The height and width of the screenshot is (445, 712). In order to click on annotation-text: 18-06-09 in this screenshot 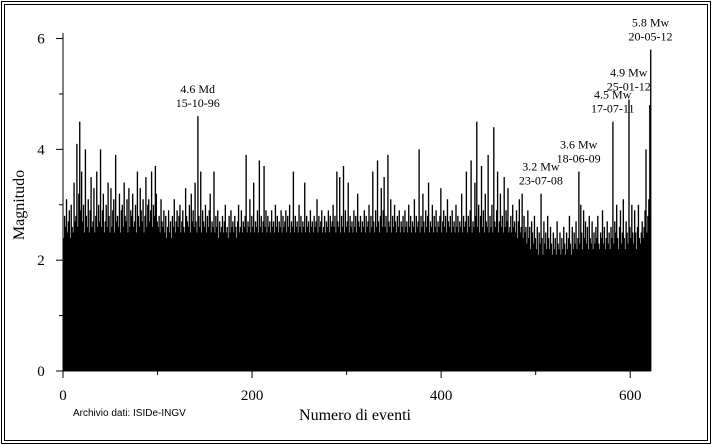, I will do `click(579, 159)`.